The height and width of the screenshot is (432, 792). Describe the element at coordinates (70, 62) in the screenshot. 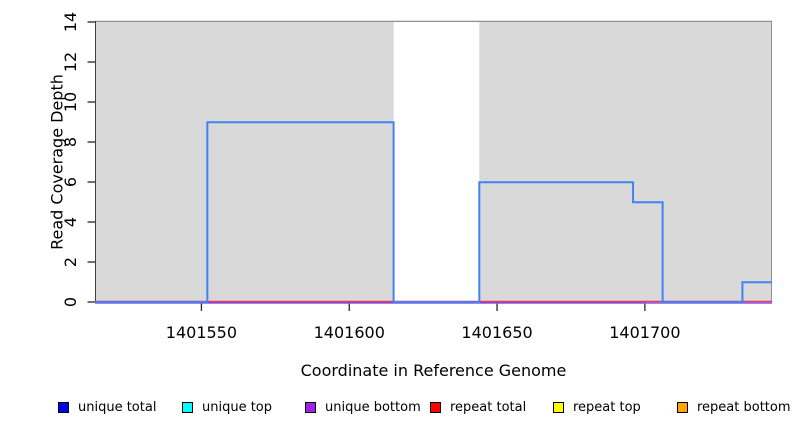

I see `y-tick-label: 12` at that location.